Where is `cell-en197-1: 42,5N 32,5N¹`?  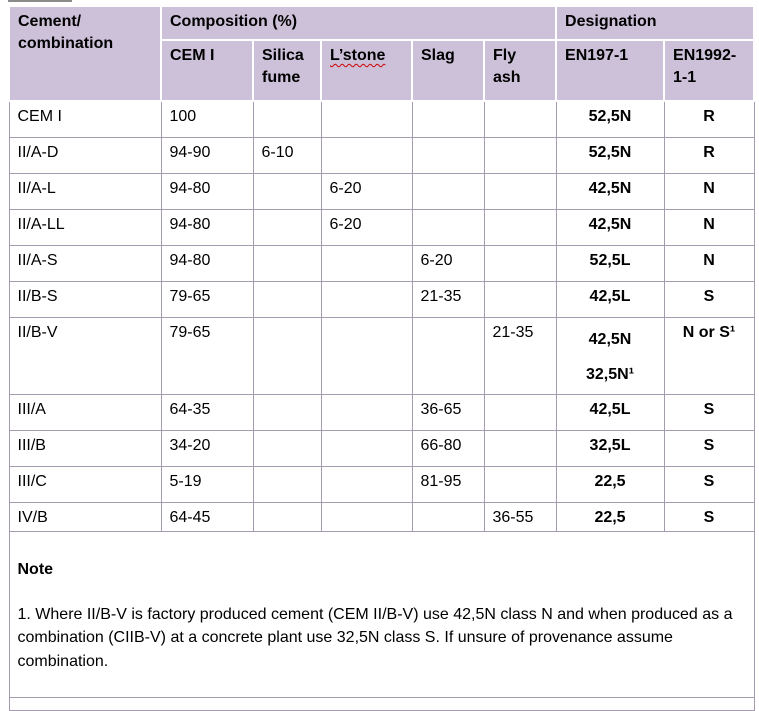 cell-en197-1: 42,5N 32,5N¹ is located at coordinates (610, 355).